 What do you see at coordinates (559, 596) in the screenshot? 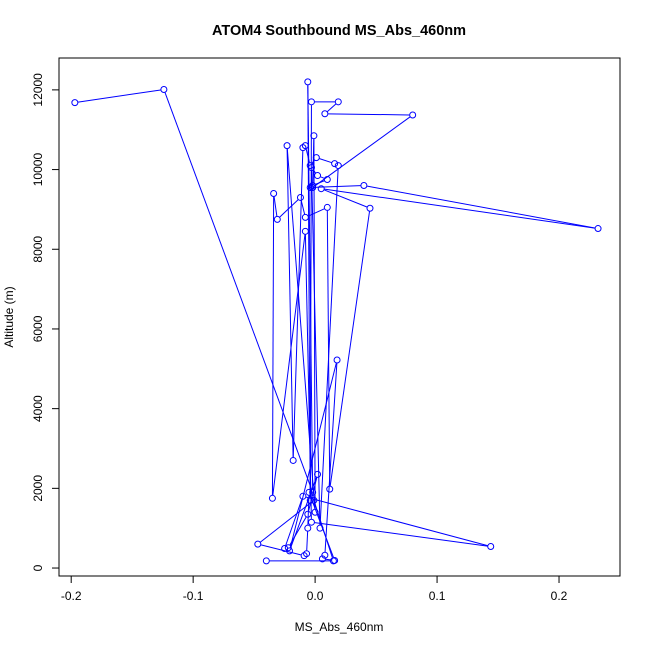
I see `x-tick-label: 0.2` at bounding box center [559, 596].